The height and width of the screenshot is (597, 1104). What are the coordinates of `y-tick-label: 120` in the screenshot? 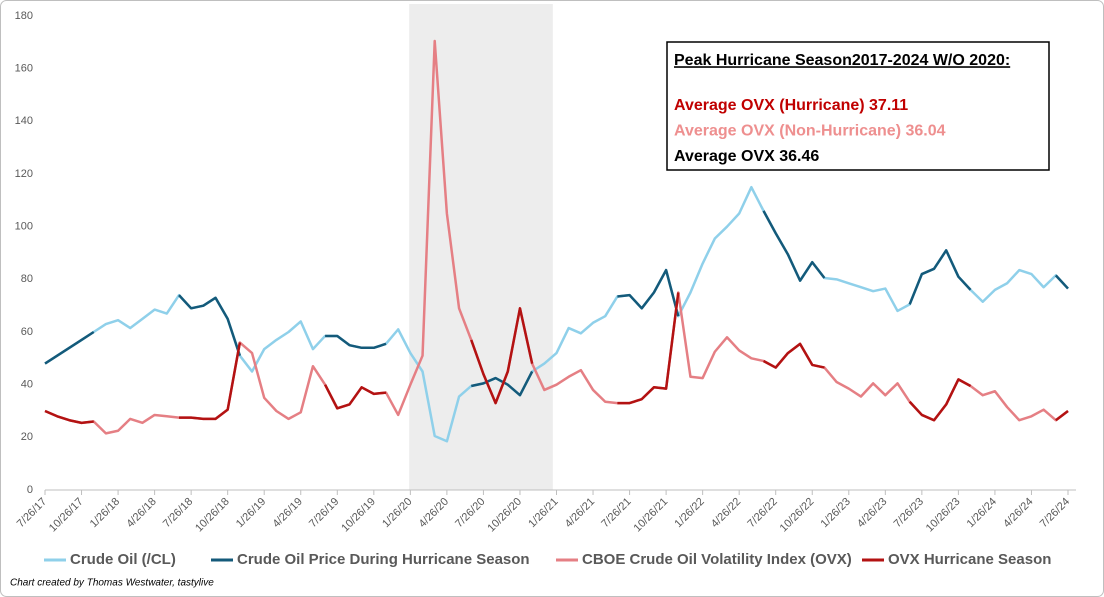 It's located at (24, 174).